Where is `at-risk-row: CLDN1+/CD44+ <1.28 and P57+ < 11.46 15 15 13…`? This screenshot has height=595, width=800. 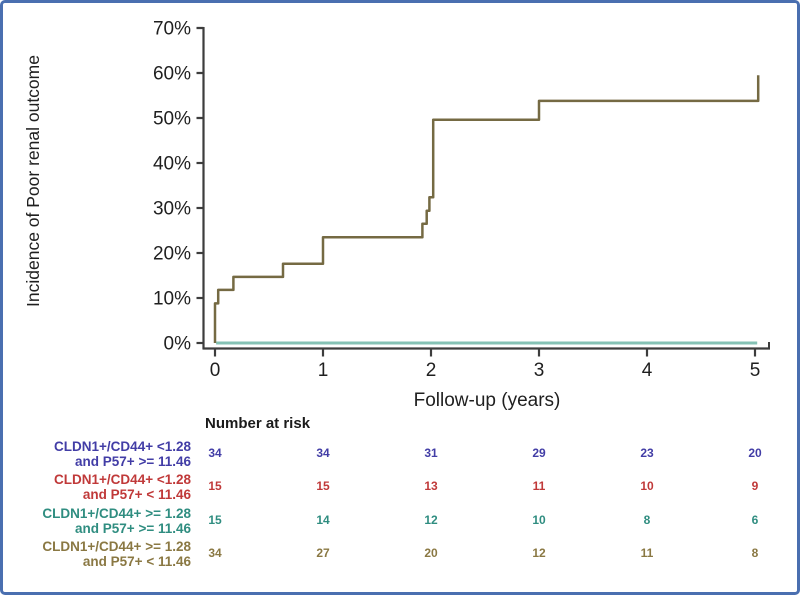
at-risk-row: CLDN1+/CD44+ <1.28 and P57+ < 11.46 15 15 13… is located at coordinates (400, 487).